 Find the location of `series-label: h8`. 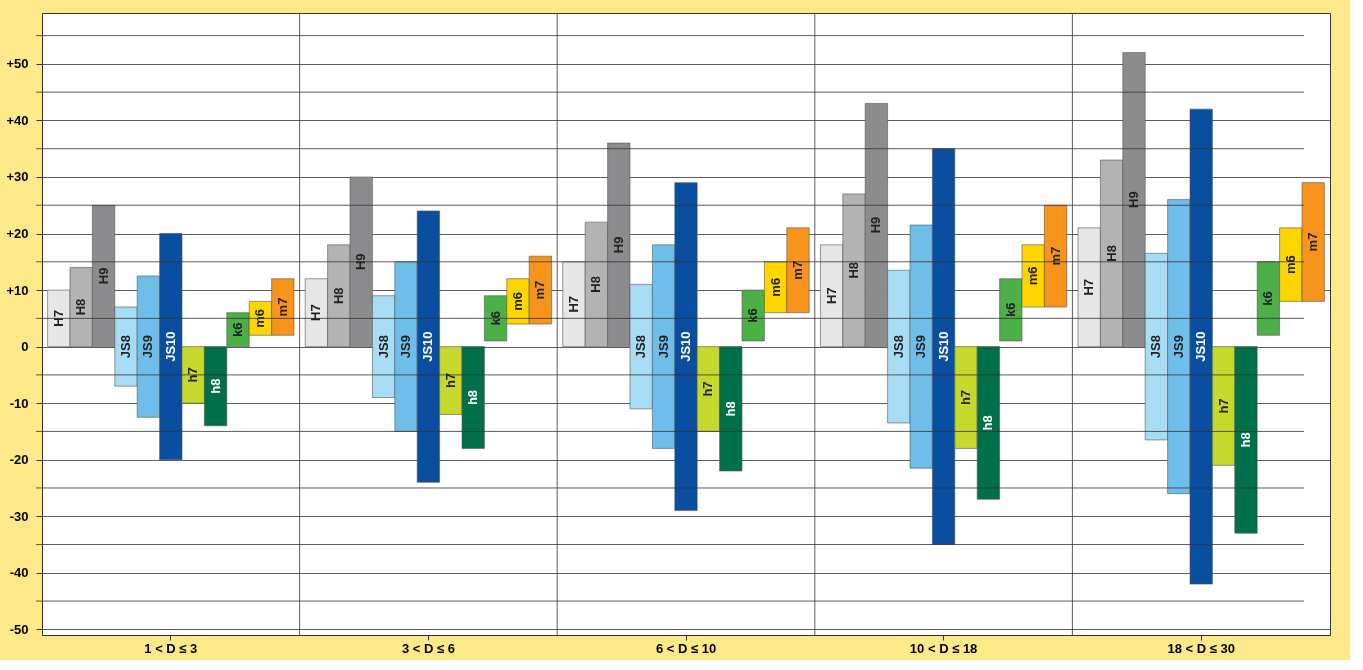

series-label: h8 is located at coordinates (730, 409).